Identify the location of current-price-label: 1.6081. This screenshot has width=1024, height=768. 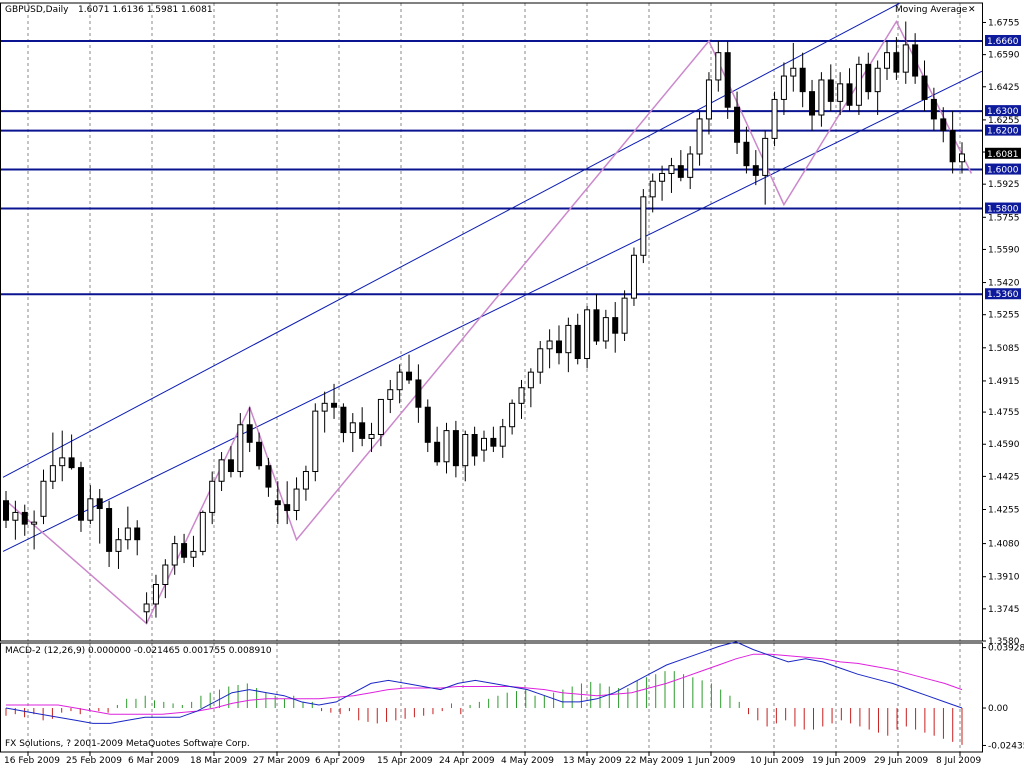
(1003, 153).